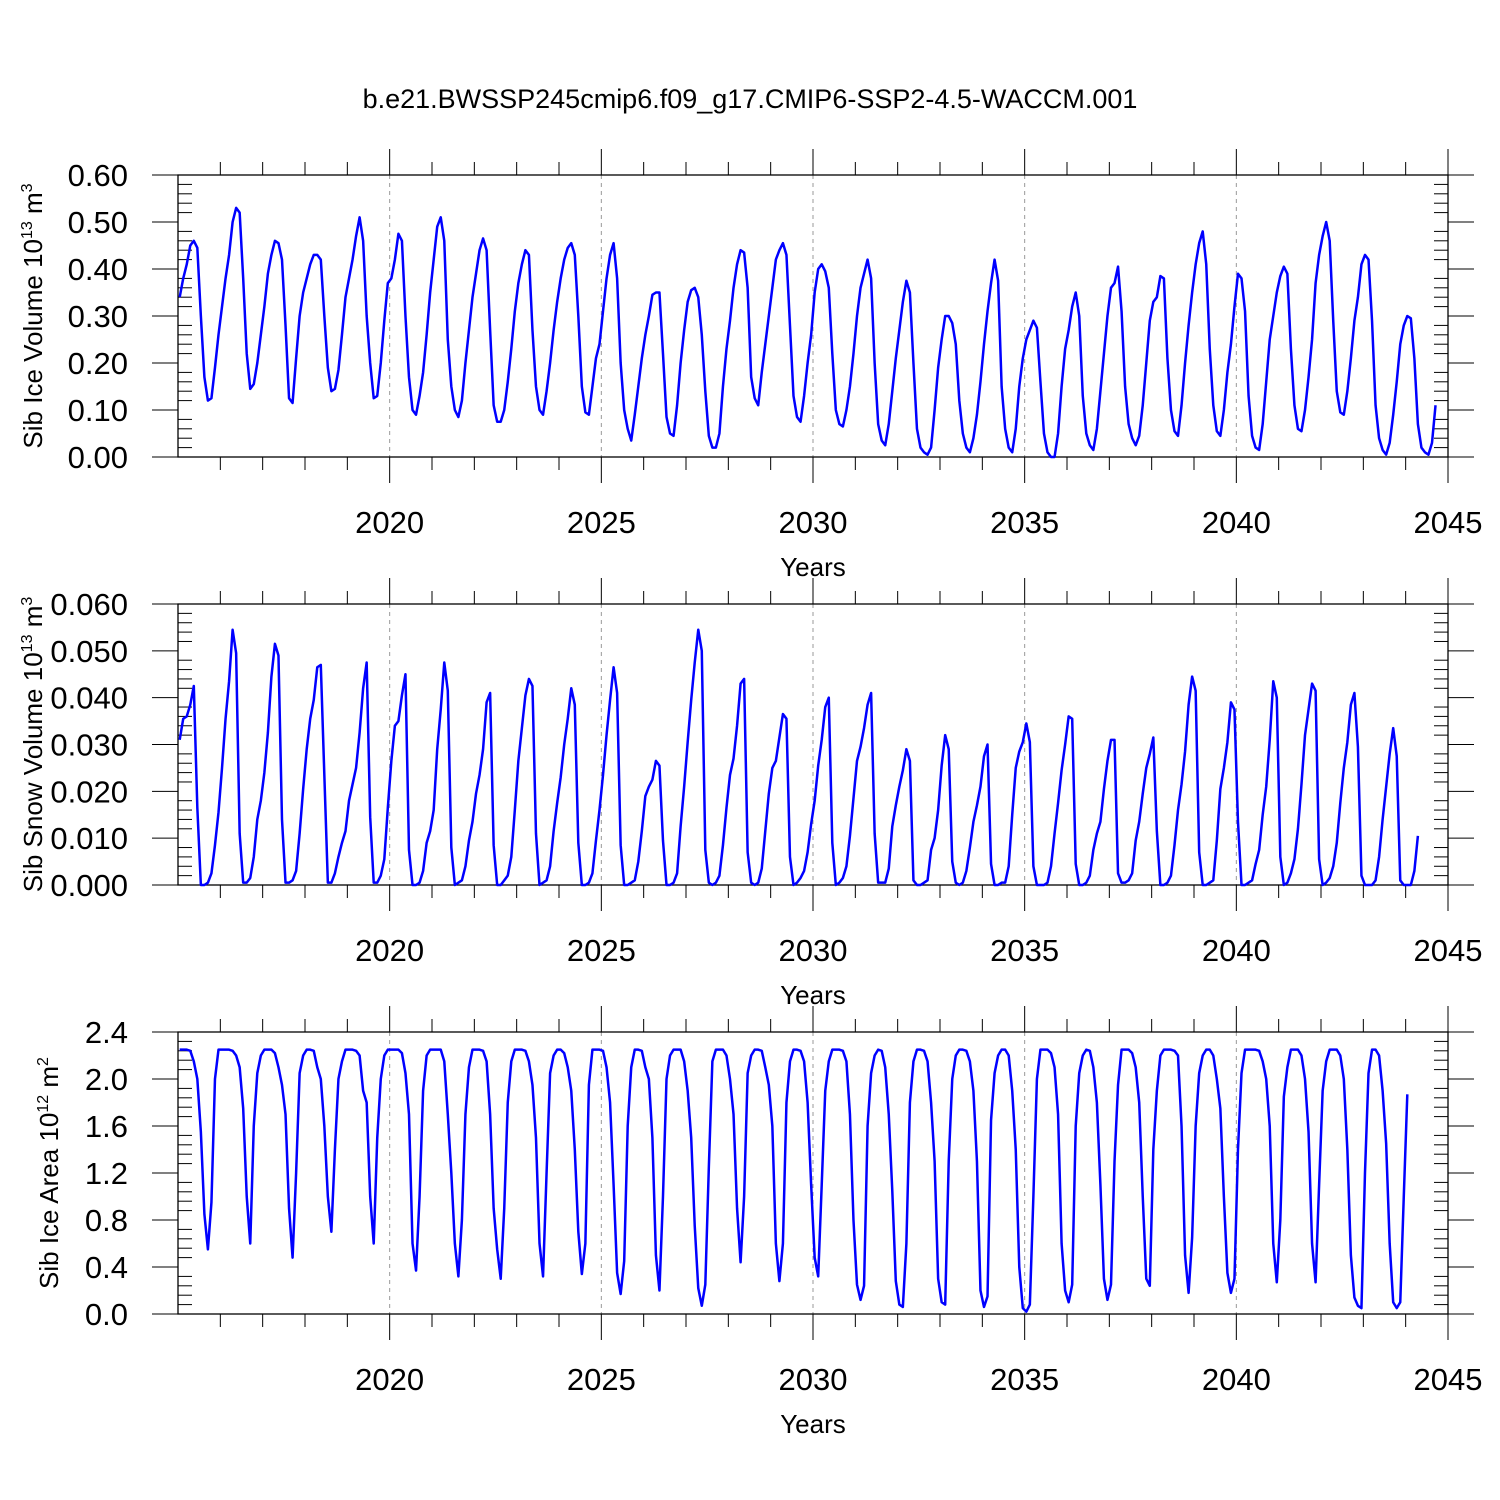 The height and width of the screenshot is (1500, 1500). What do you see at coordinates (89, 651) in the screenshot?
I see `y-tick-label: 0.050` at bounding box center [89, 651].